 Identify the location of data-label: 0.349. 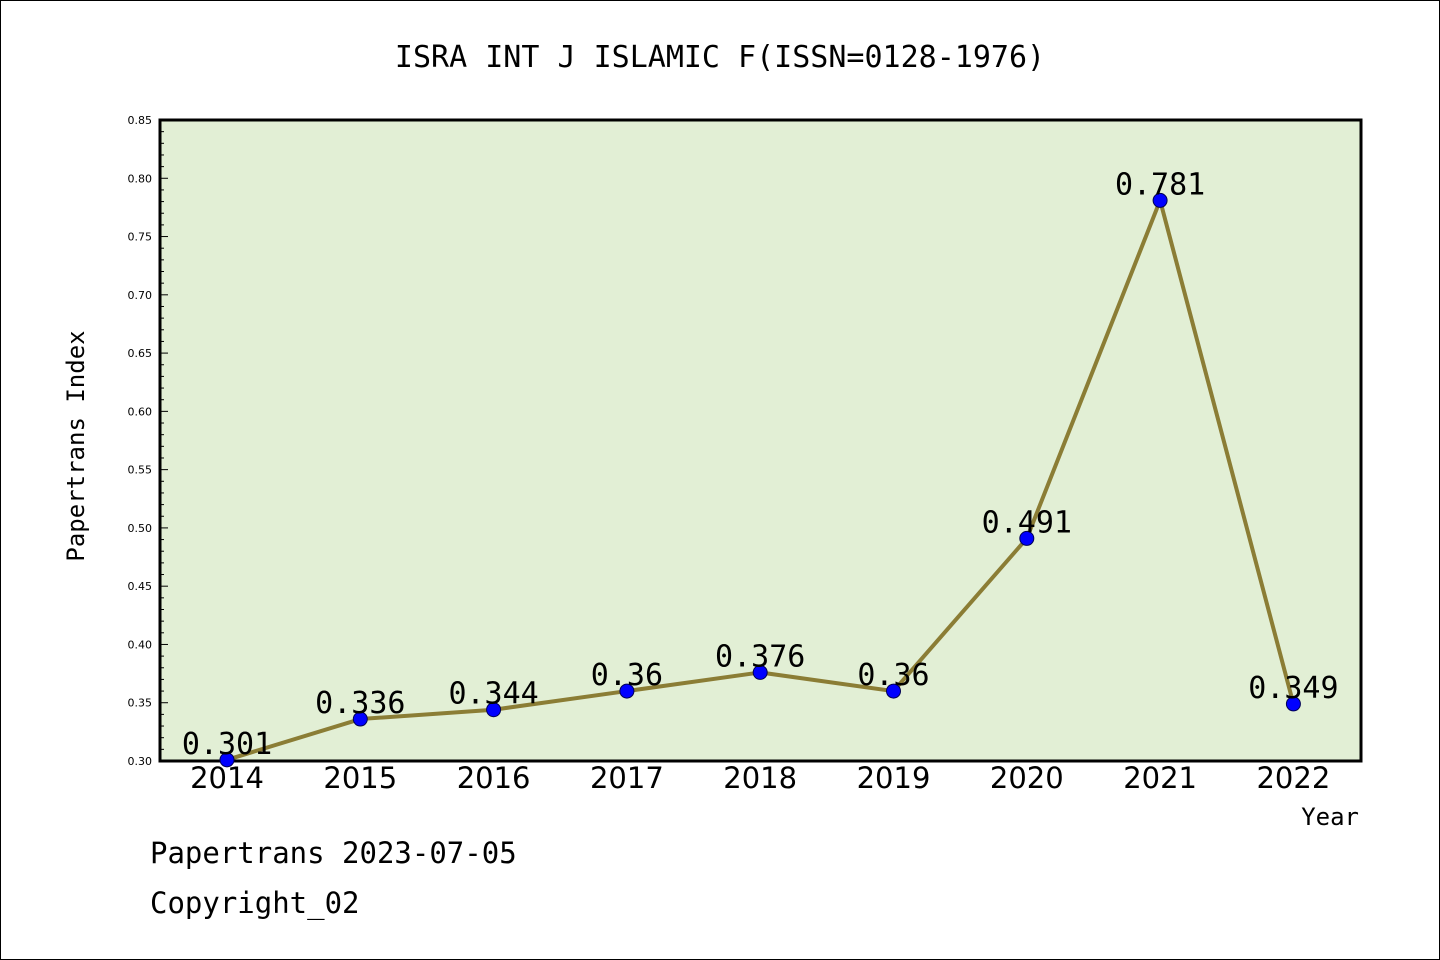
(1293, 688).